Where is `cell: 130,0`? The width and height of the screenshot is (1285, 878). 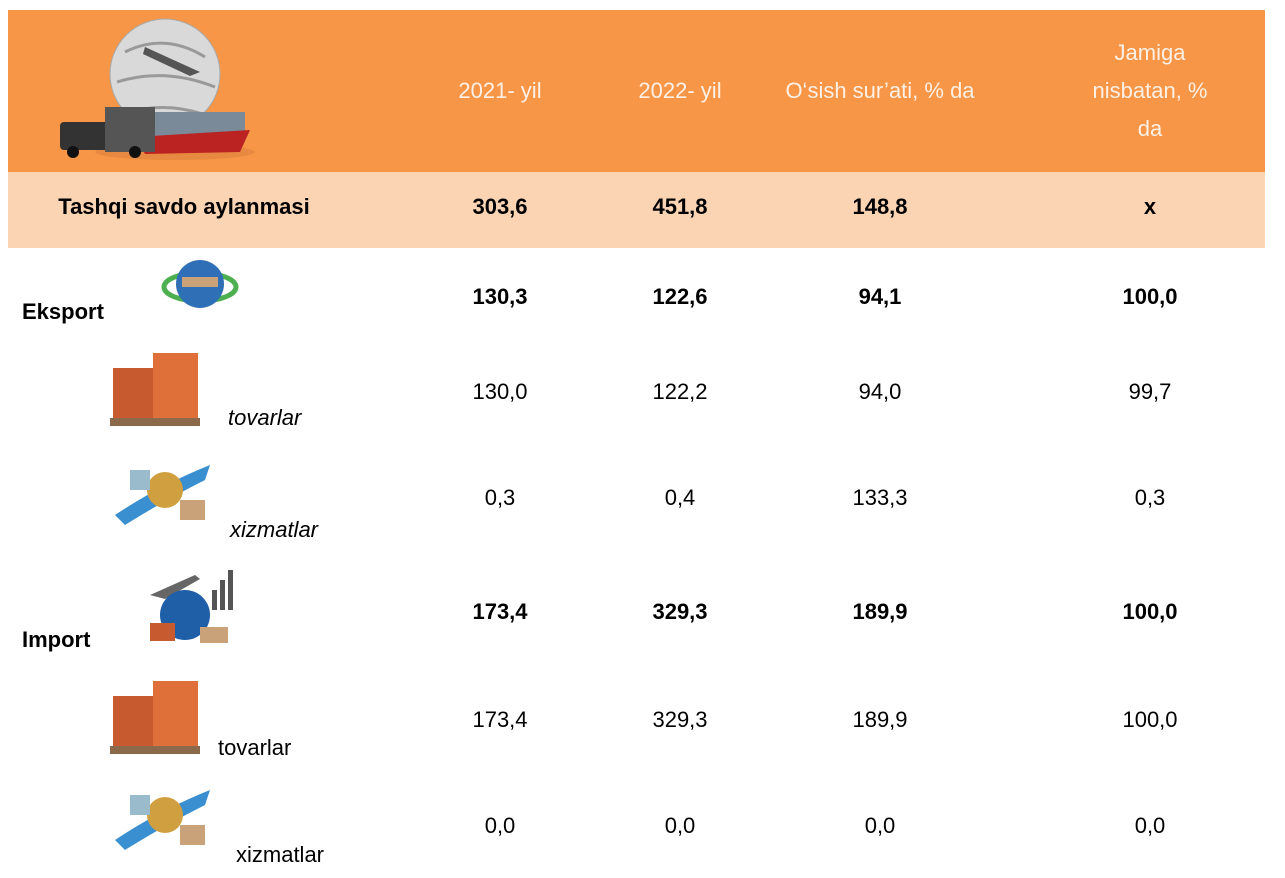 cell: 130,0 is located at coordinates (500, 391).